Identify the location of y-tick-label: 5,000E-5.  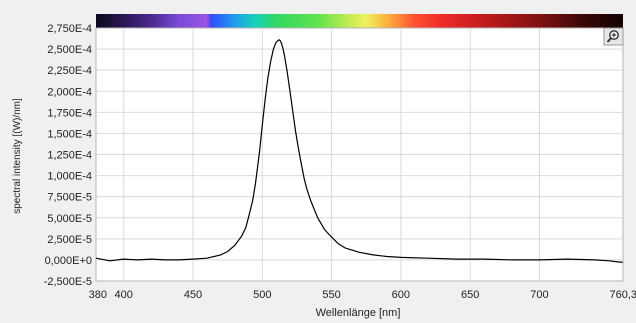
(69, 219).